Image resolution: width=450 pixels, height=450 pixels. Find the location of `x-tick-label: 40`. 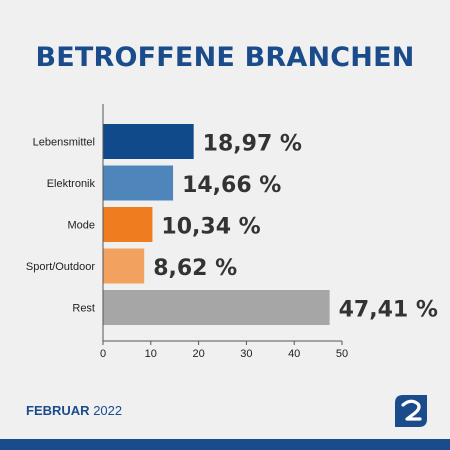

x-tick-label: 40 is located at coordinates (294, 354).